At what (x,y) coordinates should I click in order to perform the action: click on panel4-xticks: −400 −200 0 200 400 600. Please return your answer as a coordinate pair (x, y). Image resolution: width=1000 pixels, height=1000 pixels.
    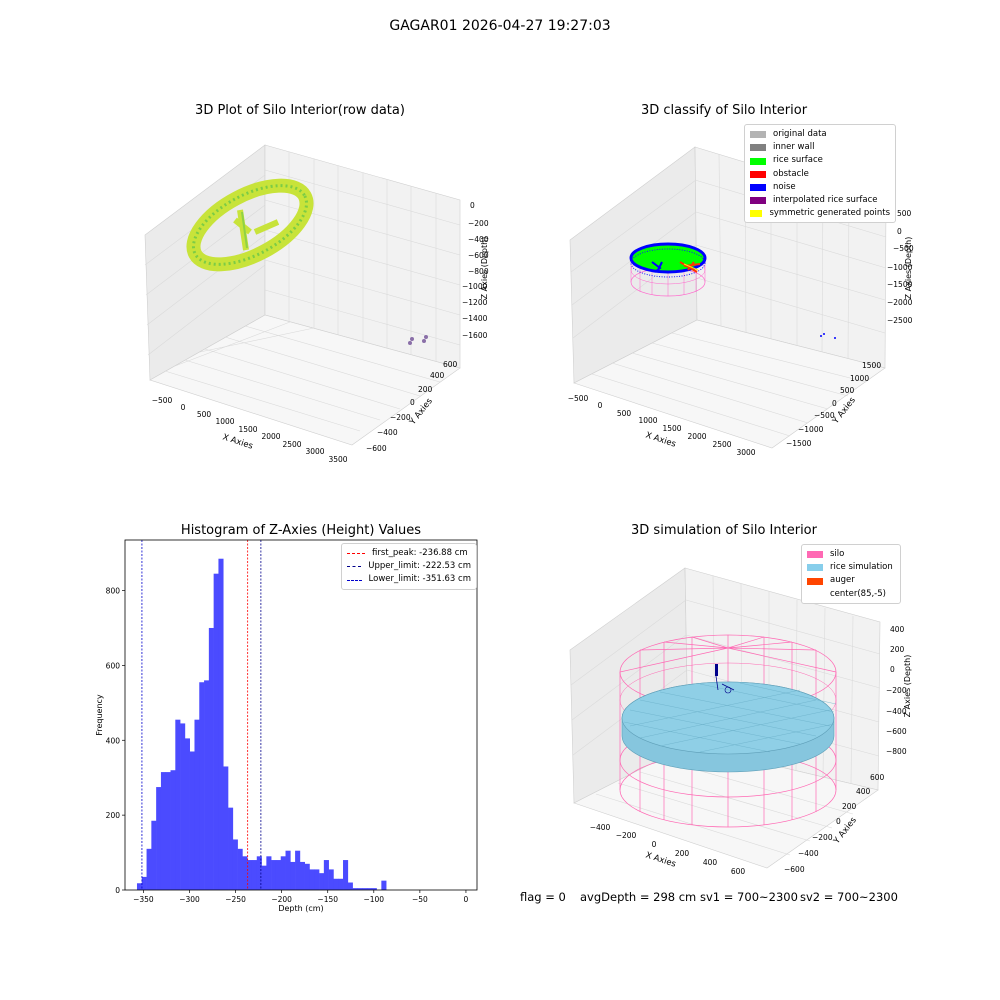
    Looking at the image, I should click on (668, 849).